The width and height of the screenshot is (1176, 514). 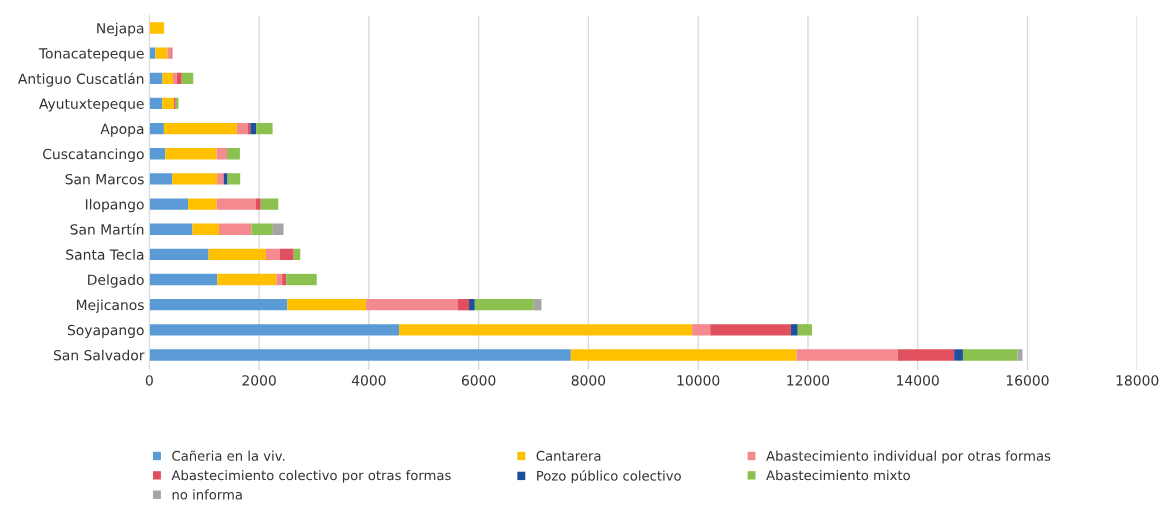 I want to click on x-tick-label: 12000, so click(x=808, y=380).